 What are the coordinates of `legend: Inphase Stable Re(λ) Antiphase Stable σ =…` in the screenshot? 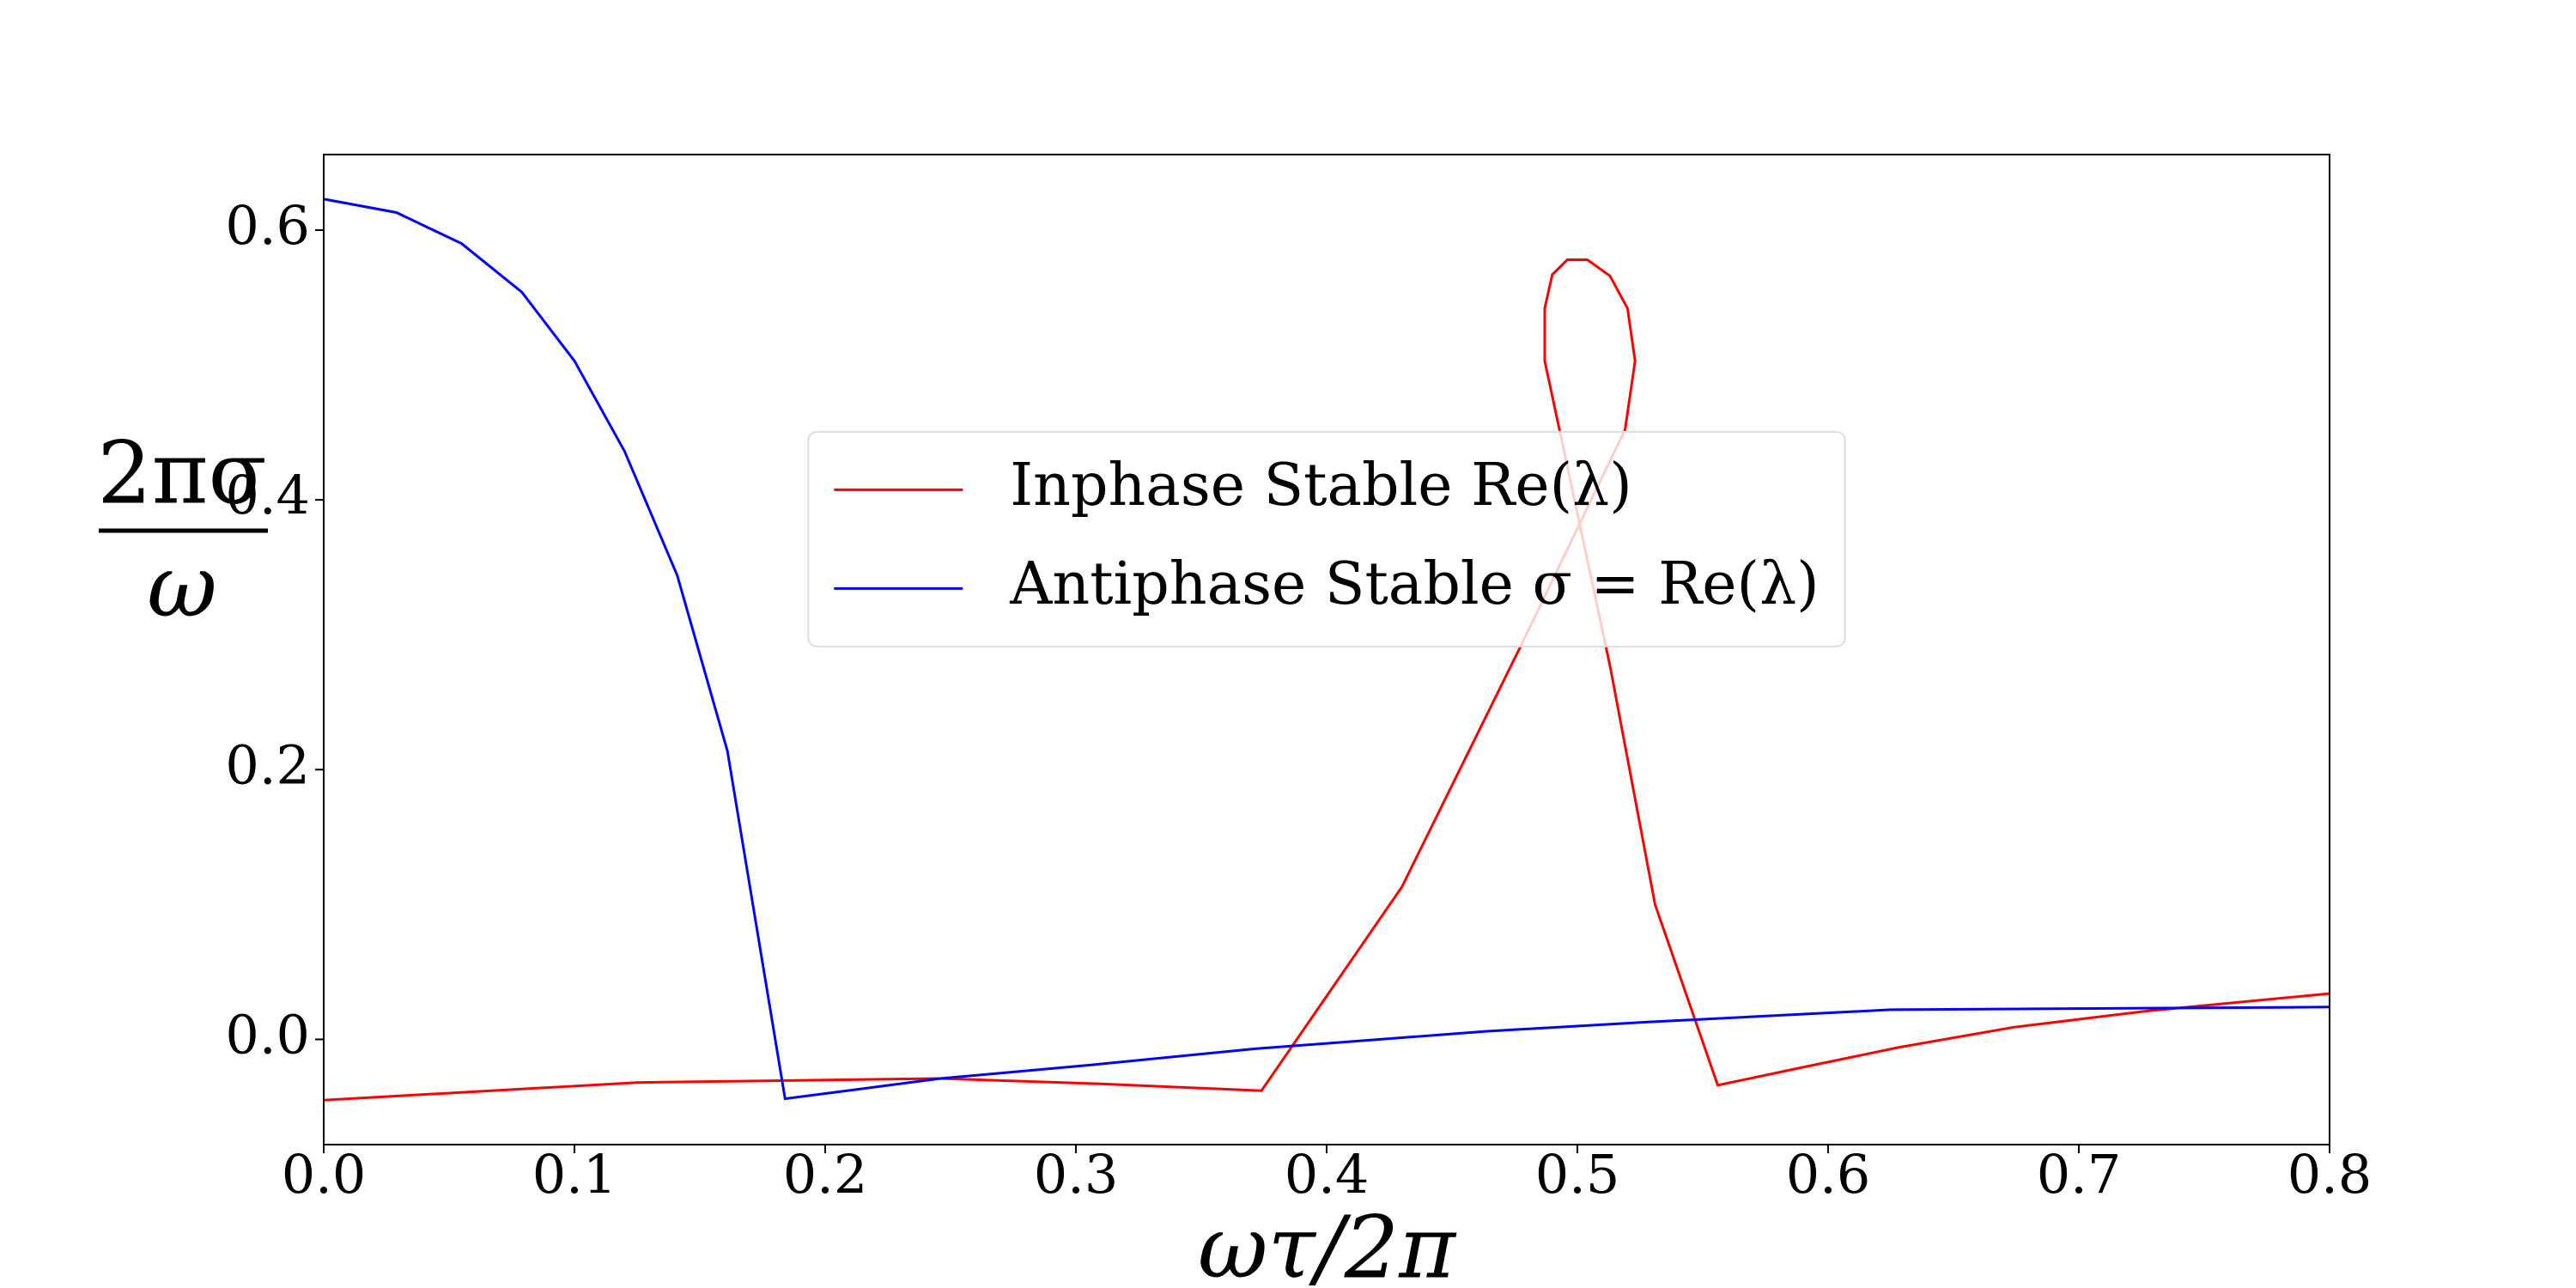 It's located at (1327, 538).